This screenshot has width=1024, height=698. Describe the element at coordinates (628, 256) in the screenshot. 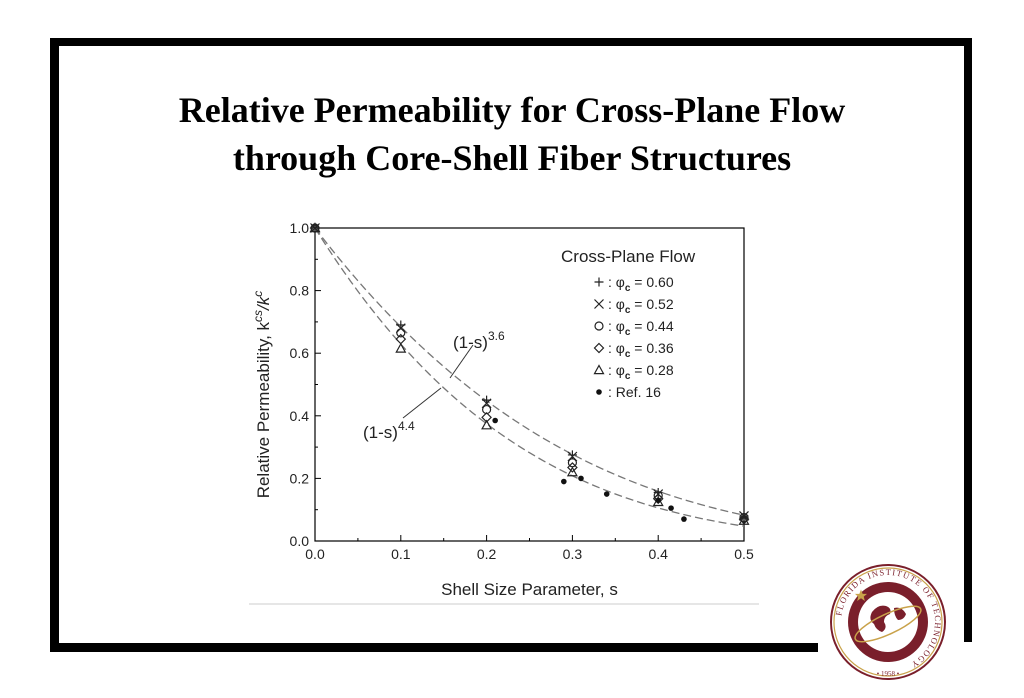

I see `legend-title: Cross-Plane Flow` at that location.